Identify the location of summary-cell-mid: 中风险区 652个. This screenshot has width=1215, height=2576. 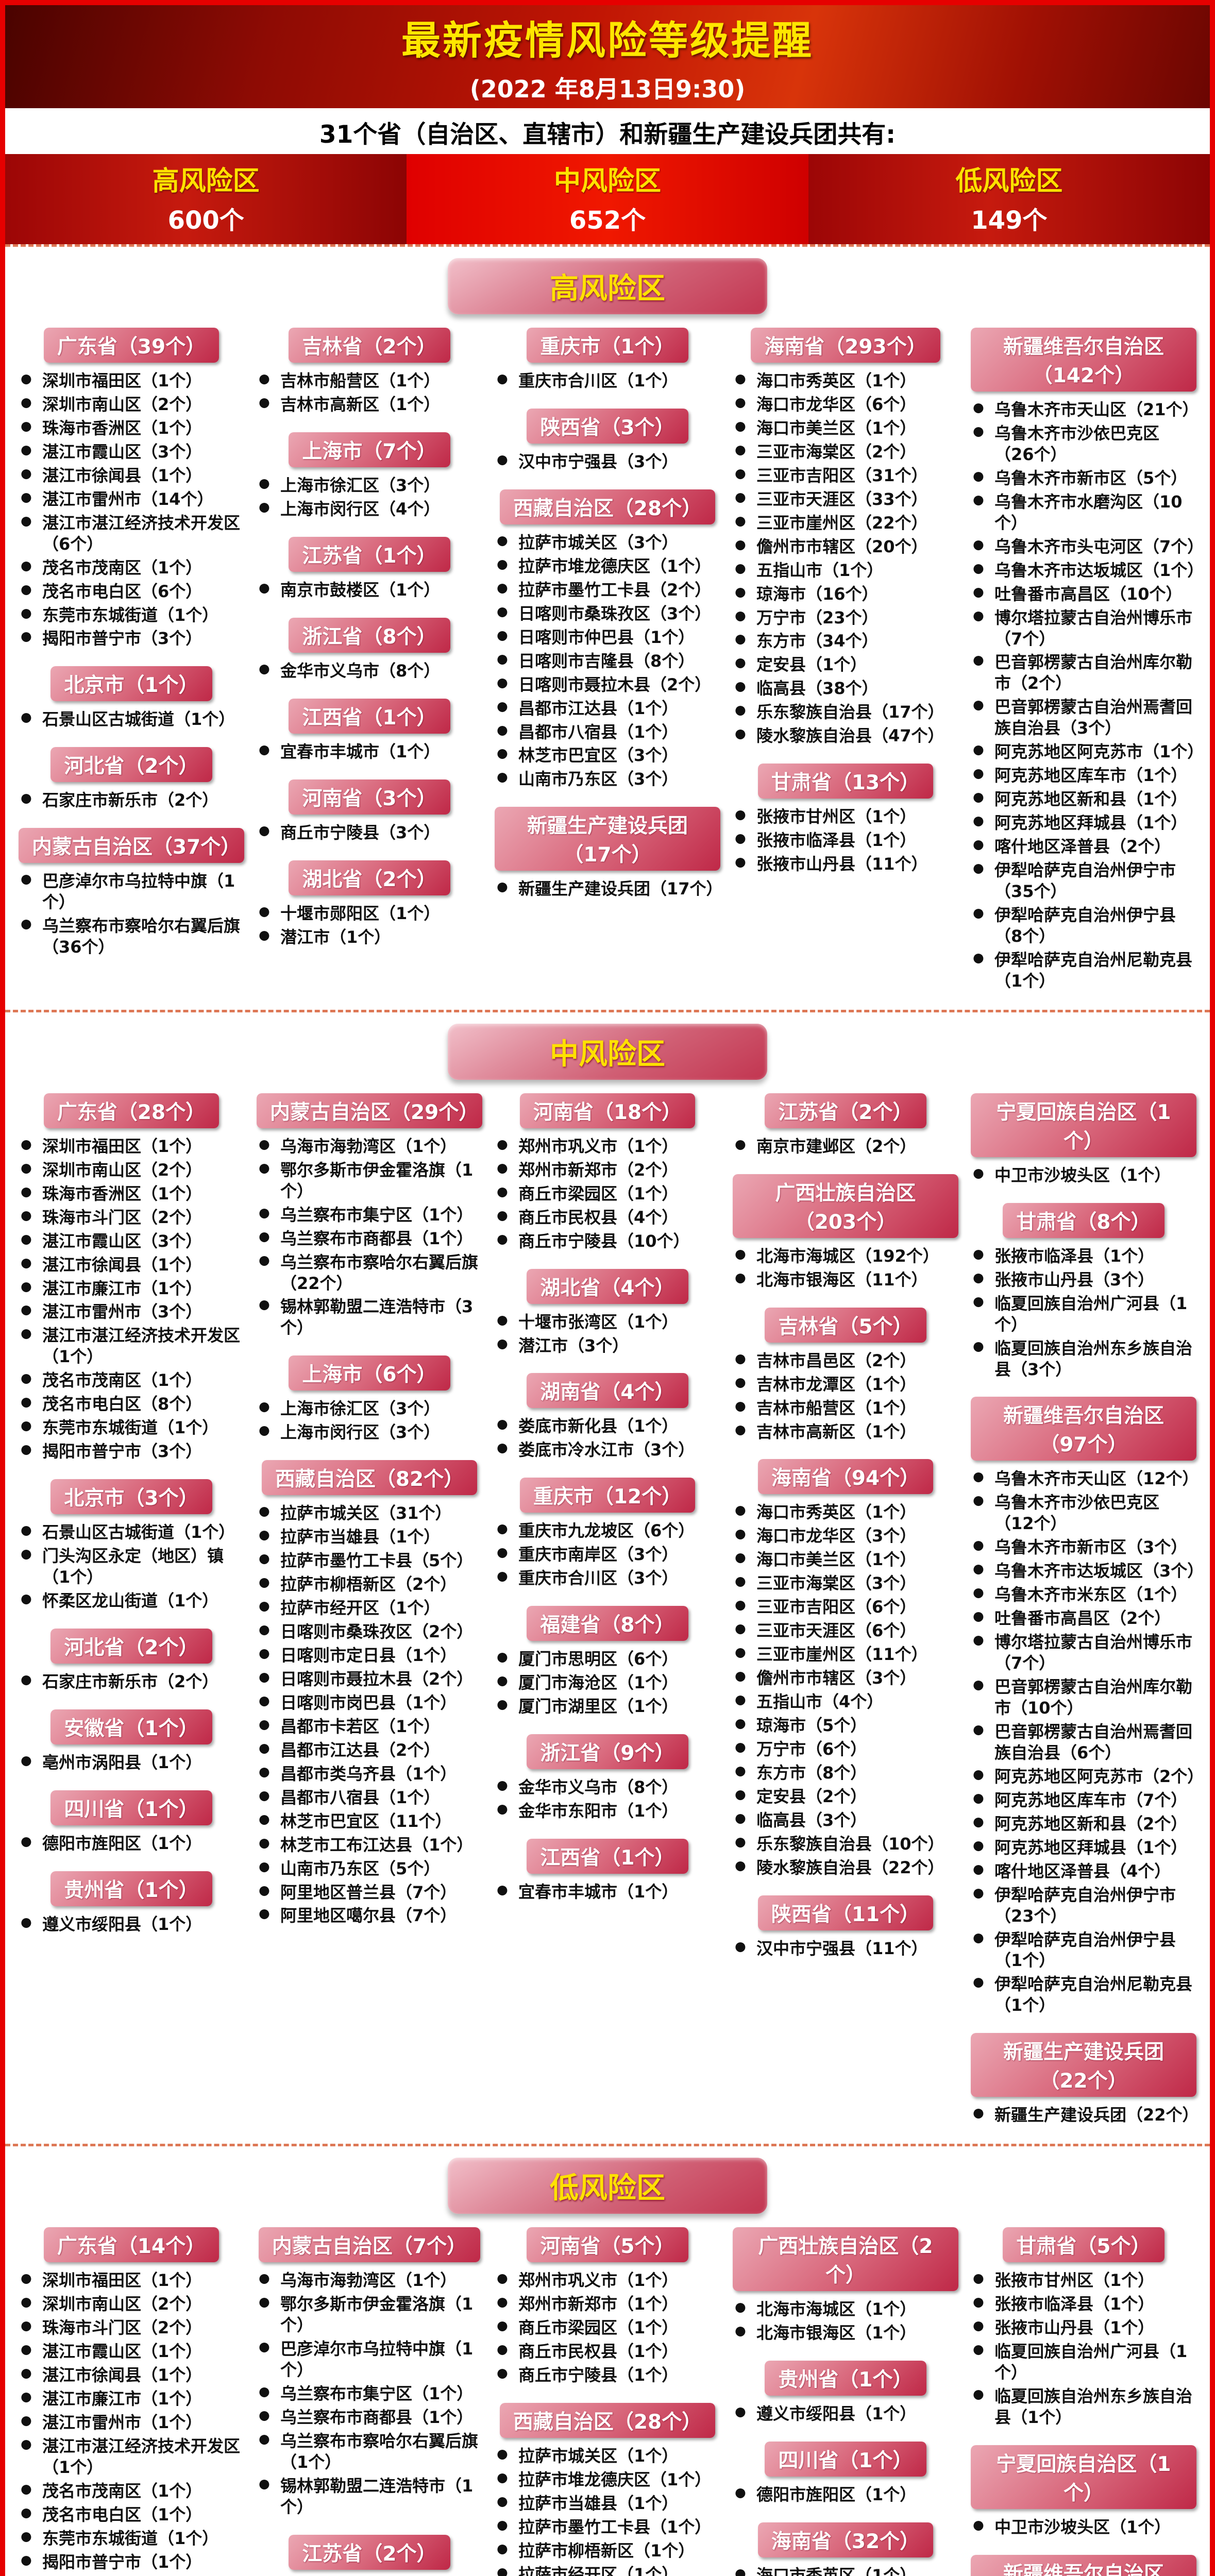
(607, 199).